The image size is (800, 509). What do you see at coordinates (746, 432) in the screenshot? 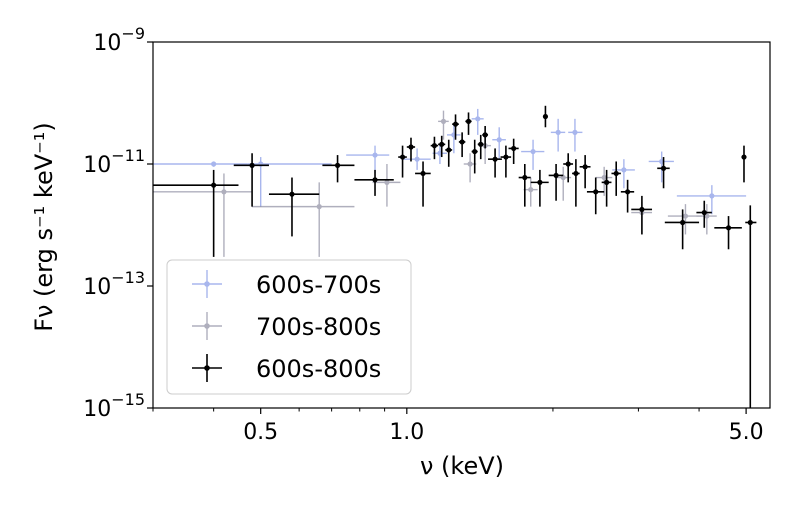
I see `x-tick-label: 5.0` at bounding box center [746, 432].